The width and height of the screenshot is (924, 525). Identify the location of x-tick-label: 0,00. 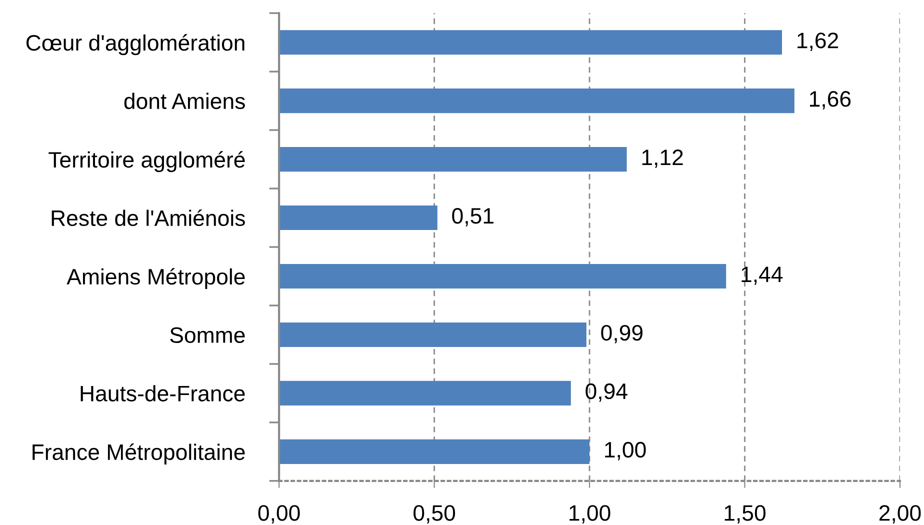
(279, 514).